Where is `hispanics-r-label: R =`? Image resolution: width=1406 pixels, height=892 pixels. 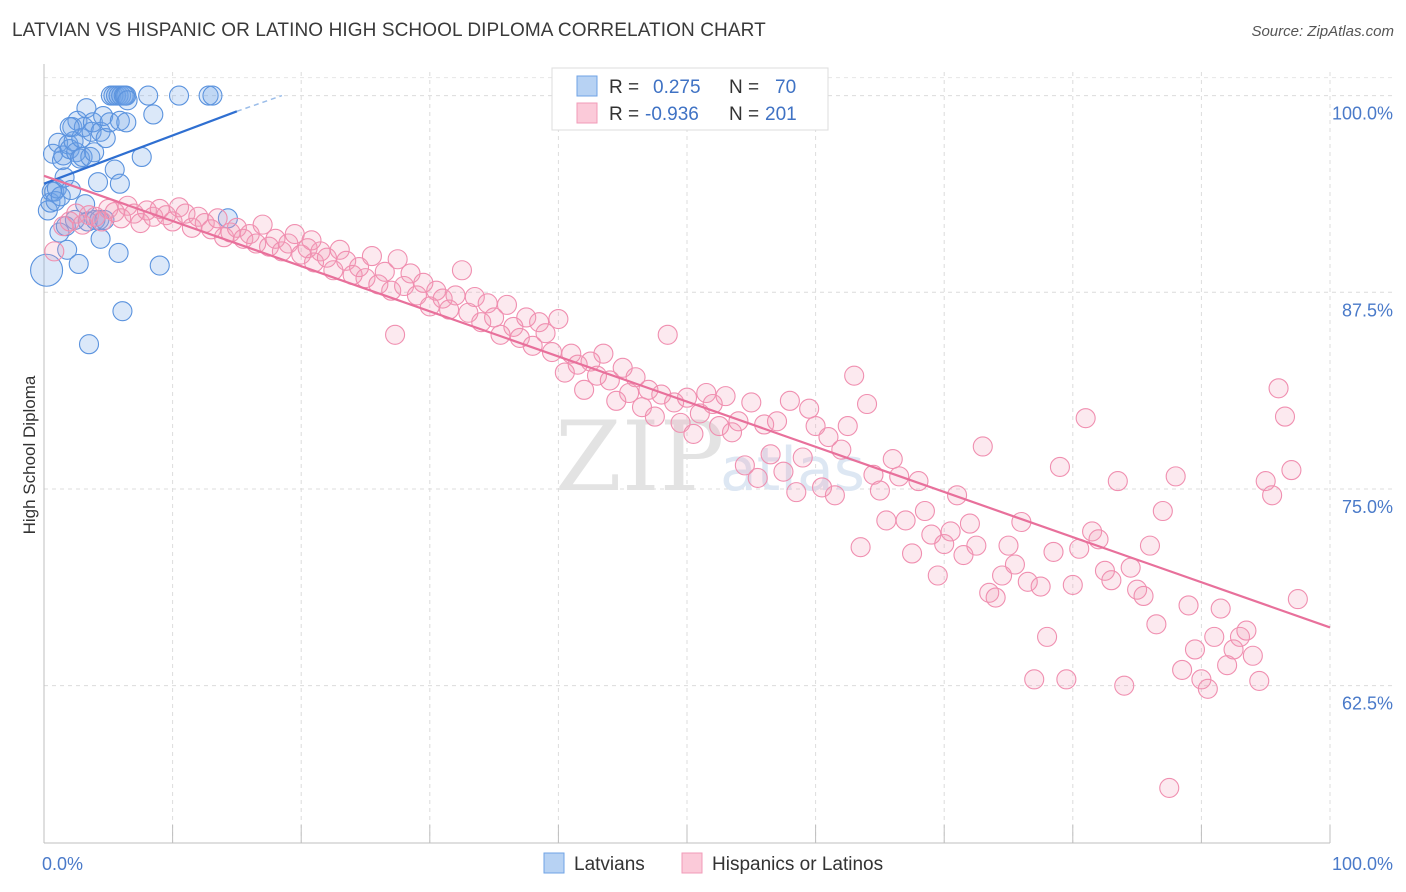 hispanics-r-label: R = is located at coordinates (624, 114).